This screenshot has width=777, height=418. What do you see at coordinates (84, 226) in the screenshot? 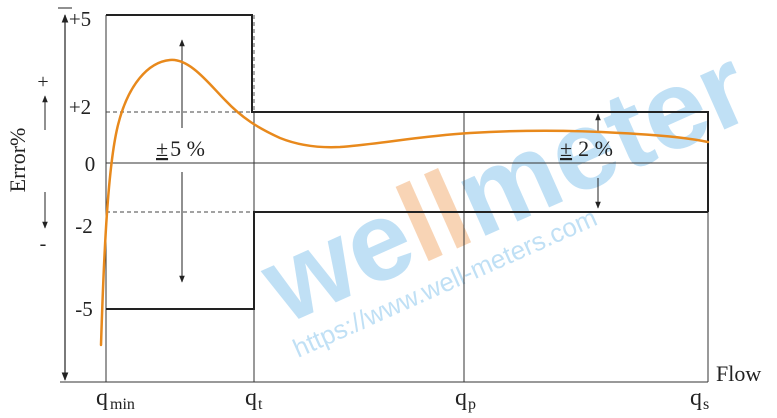
I see `y-tick-label: -2` at bounding box center [84, 226].